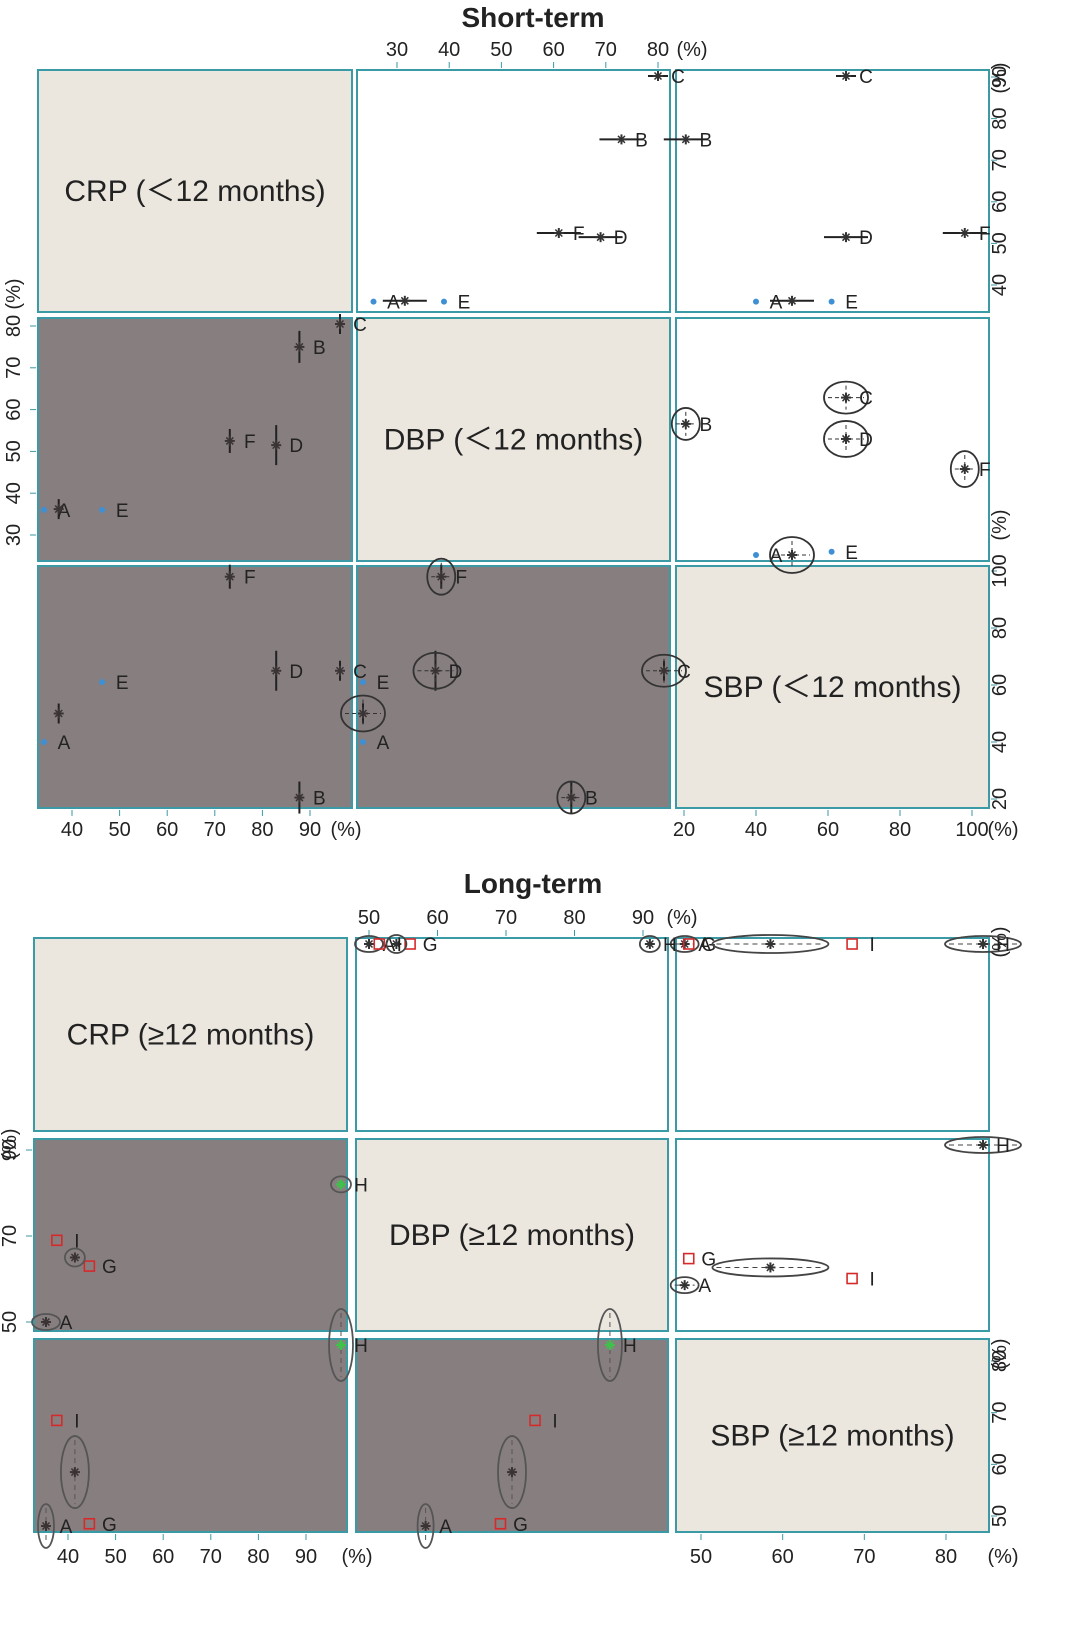  Describe the element at coordinates (14, 535) in the screenshot. I see `short-term-left-tick-label-0: 30` at that location.